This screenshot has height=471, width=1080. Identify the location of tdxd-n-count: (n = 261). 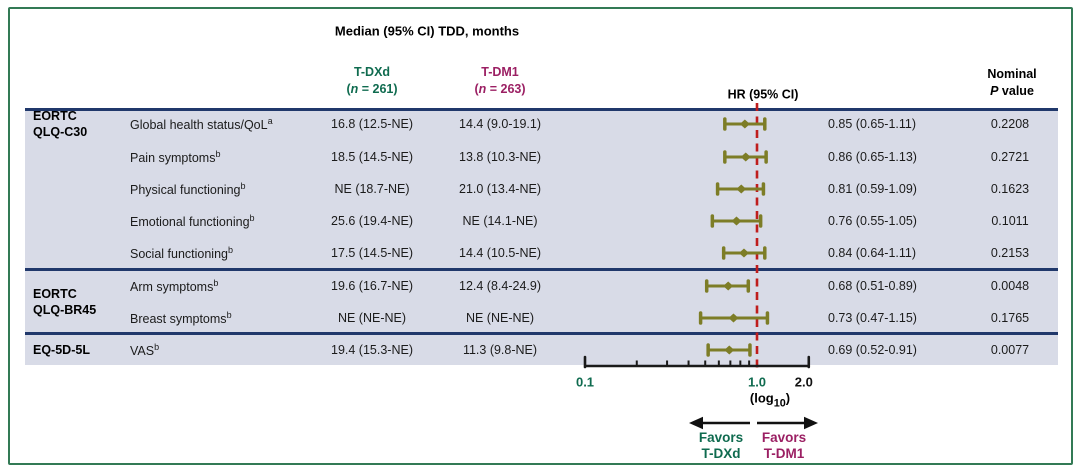
(372, 89).